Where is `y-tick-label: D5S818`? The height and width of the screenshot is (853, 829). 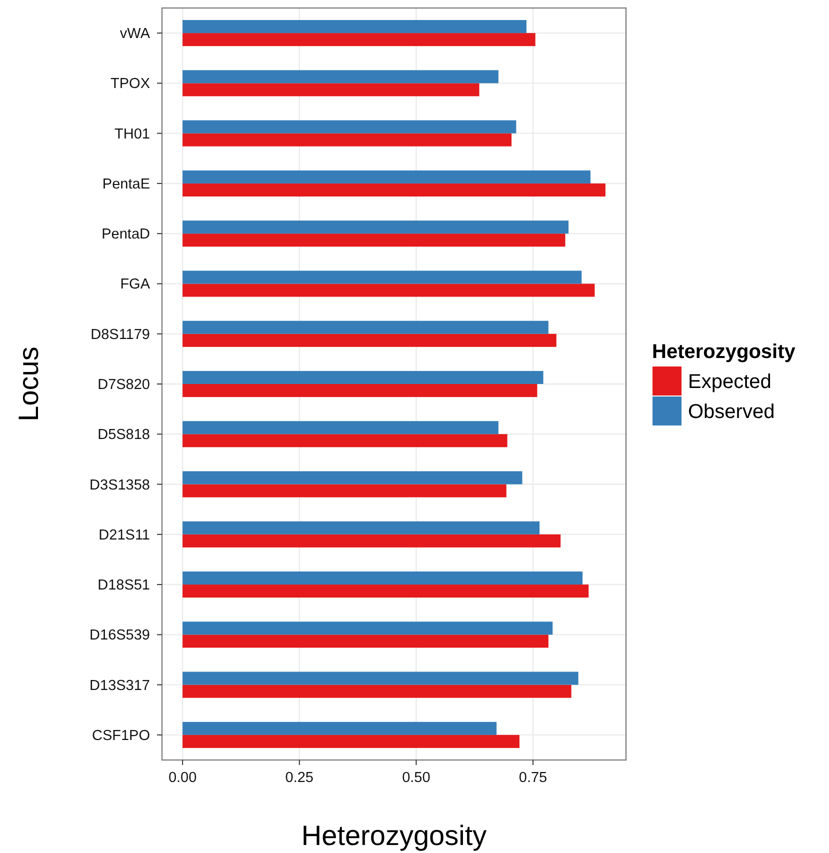 y-tick-label: D5S818 is located at coordinates (124, 435).